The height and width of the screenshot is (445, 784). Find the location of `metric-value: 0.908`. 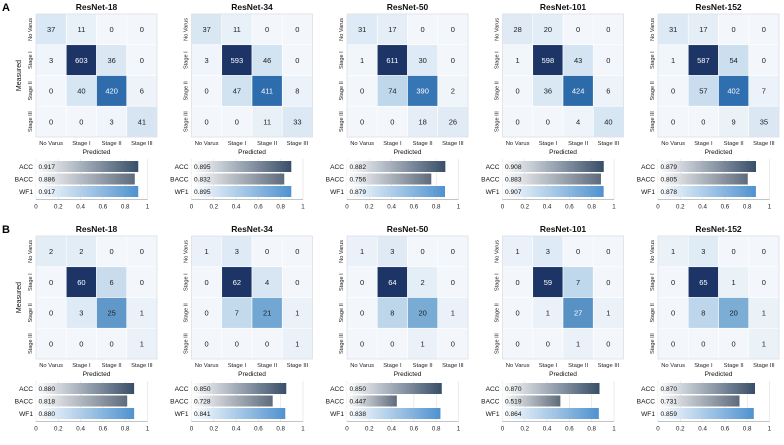

metric-value: 0.908 is located at coordinates (513, 167).